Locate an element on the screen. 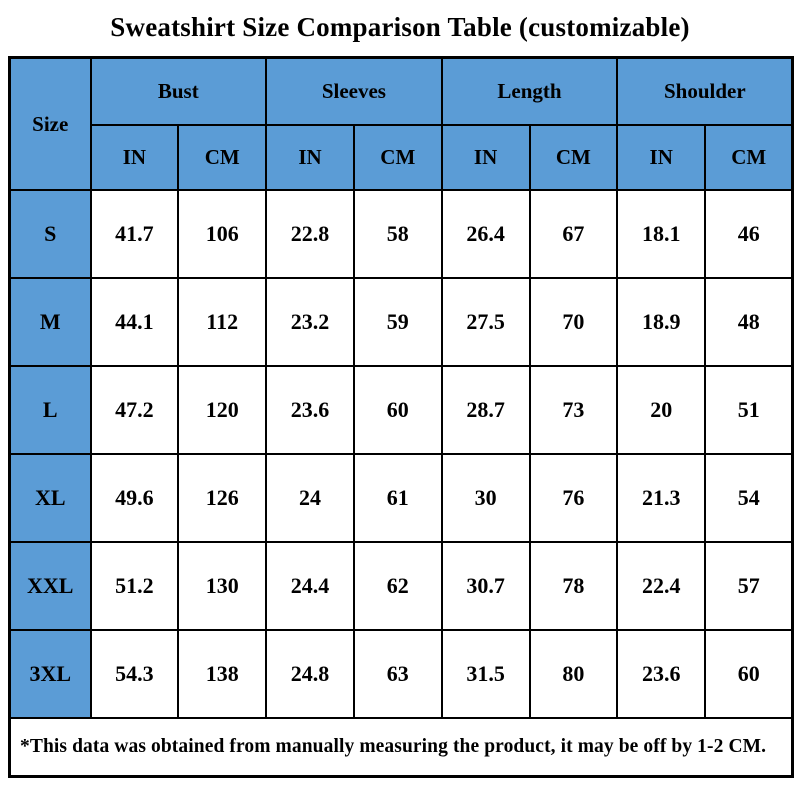  size-label-3xl: 3XL is located at coordinates (50, 674).